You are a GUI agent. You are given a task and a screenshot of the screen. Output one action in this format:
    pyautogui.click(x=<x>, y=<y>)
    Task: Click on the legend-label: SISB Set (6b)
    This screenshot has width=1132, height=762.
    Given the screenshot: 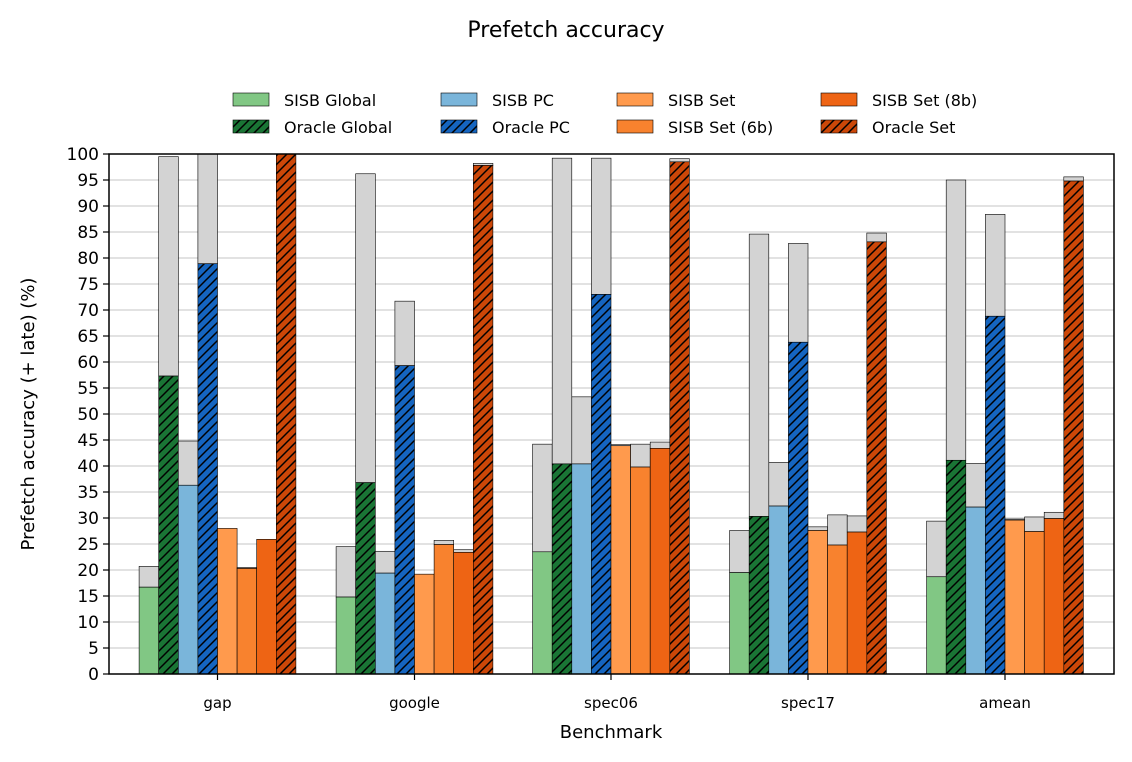 What is the action you would take?
    pyautogui.click(x=720, y=127)
    